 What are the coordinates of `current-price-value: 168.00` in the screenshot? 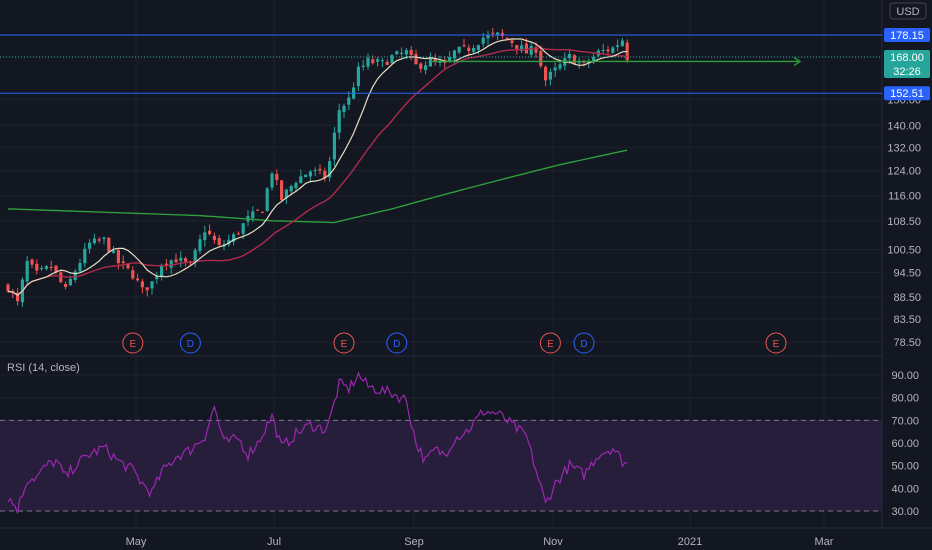 It's located at (907, 58).